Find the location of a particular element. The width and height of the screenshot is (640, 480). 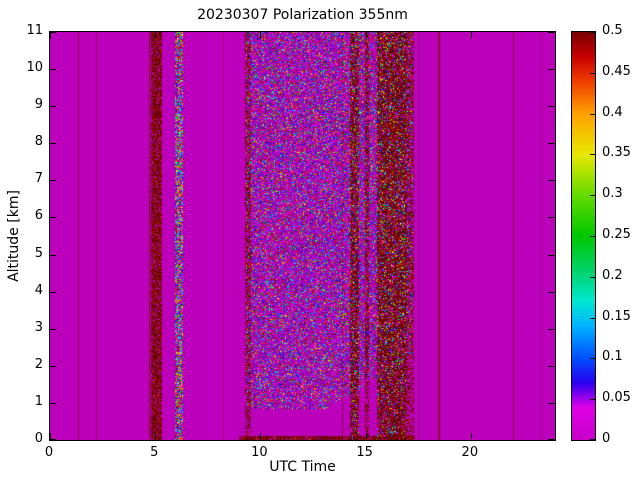

colorbar-tick-label: 0.4 is located at coordinates (612, 112).